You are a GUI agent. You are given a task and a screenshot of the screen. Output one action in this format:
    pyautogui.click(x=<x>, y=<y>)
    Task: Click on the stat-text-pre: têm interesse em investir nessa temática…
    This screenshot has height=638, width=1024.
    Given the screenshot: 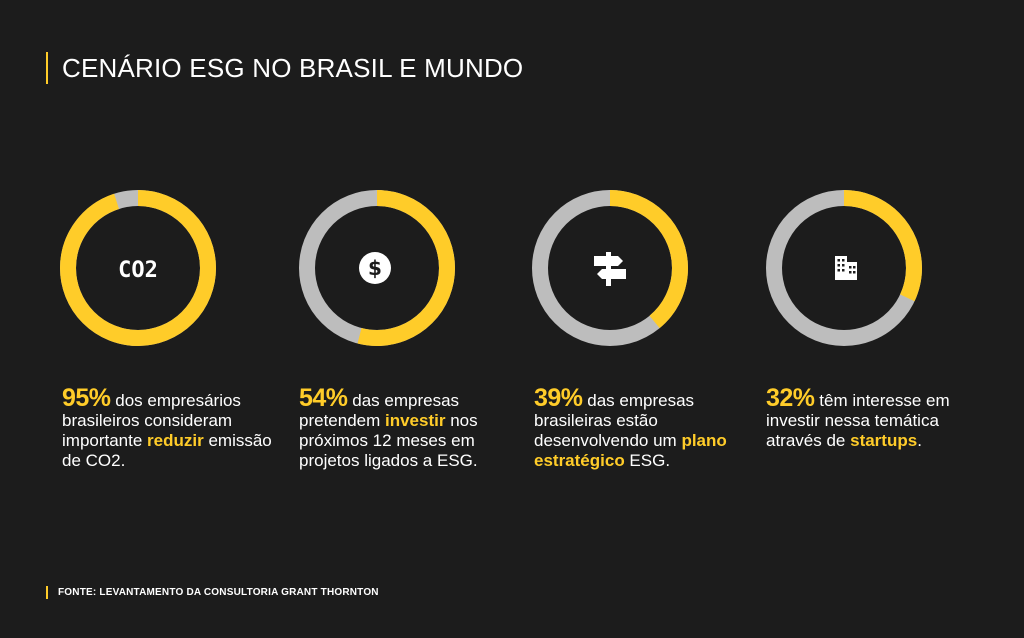 What is the action you would take?
    pyautogui.click(x=858, y=420)
    